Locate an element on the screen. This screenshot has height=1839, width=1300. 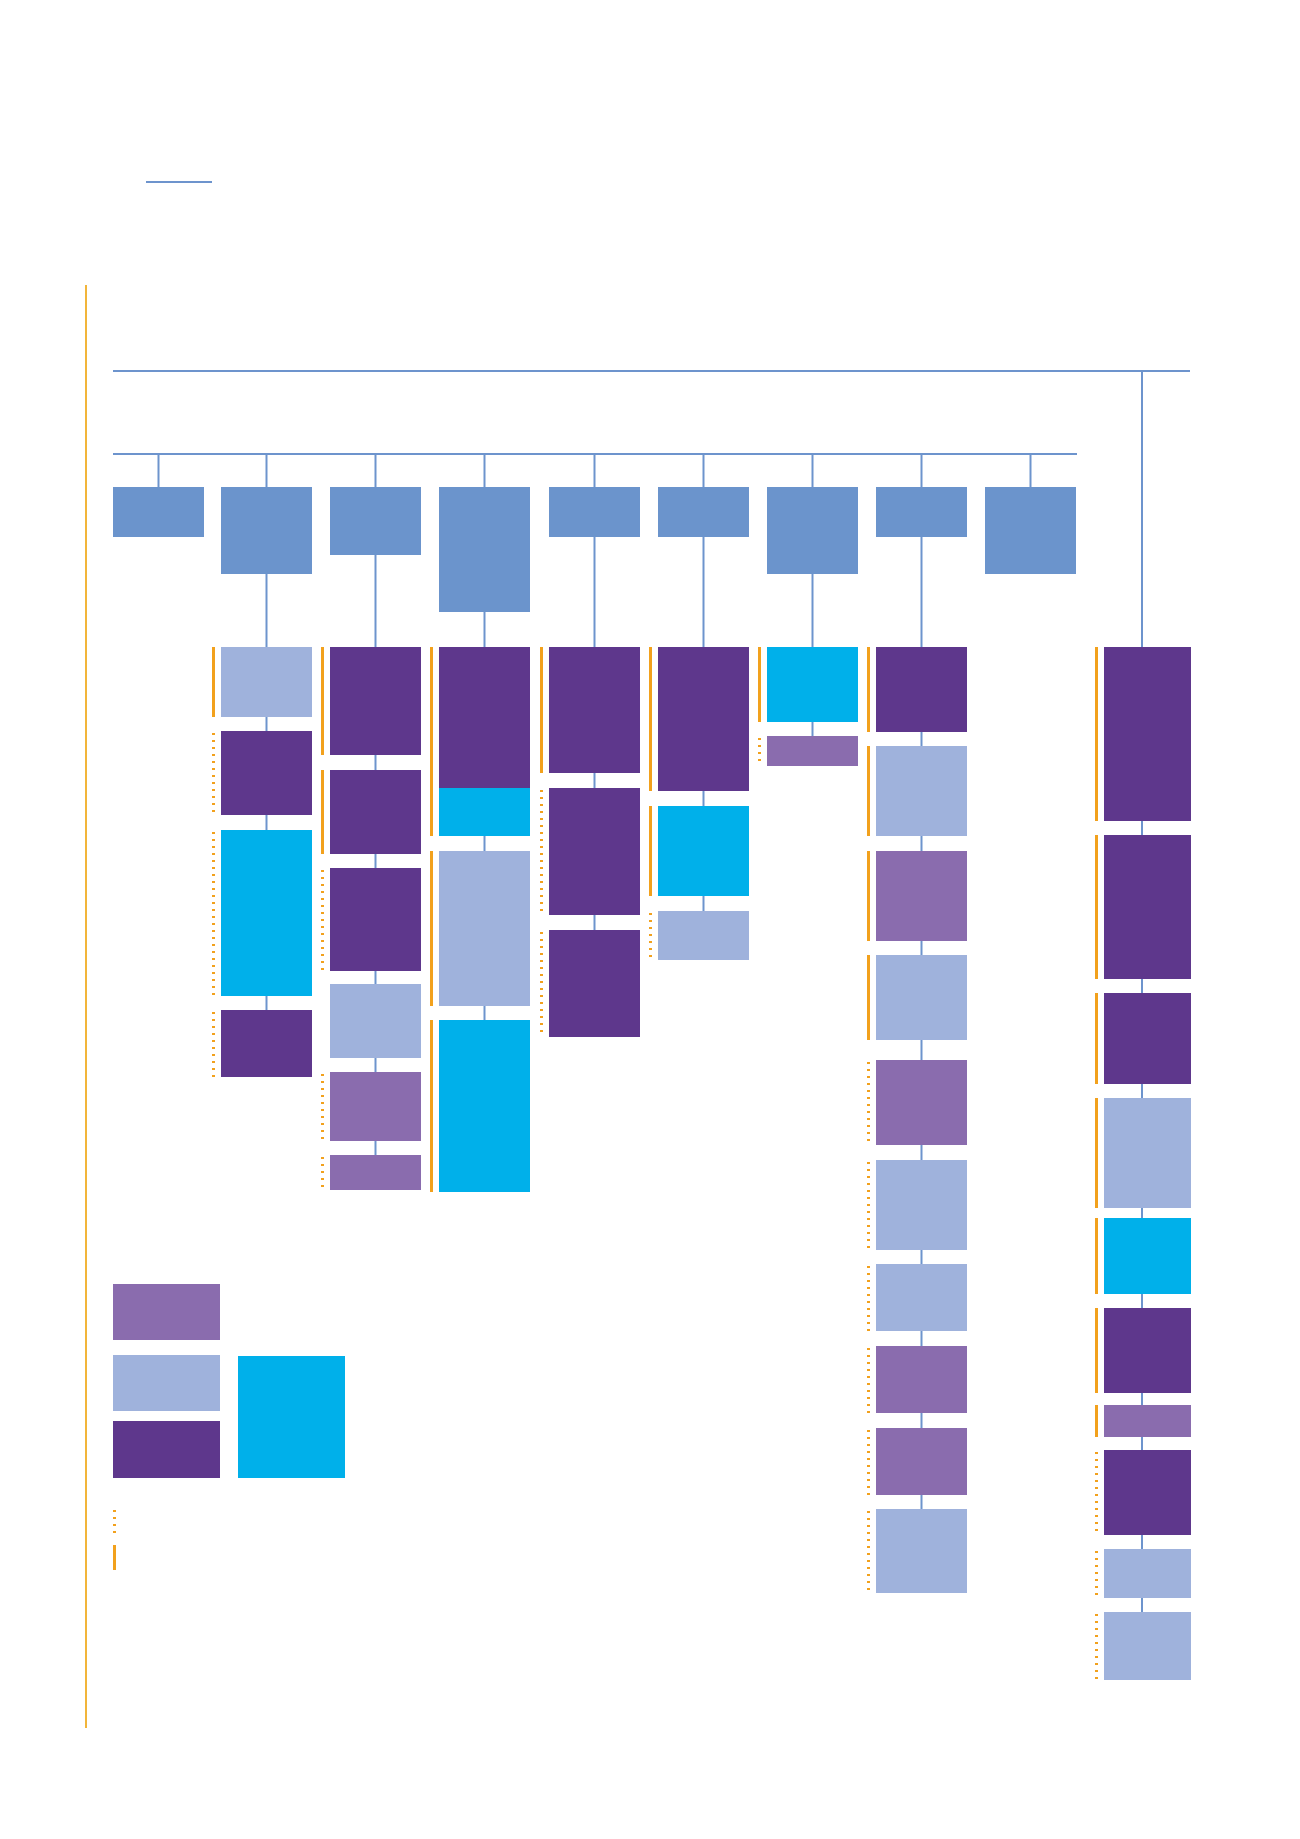
branch-6-header-box is located at coordinates (703, 512).